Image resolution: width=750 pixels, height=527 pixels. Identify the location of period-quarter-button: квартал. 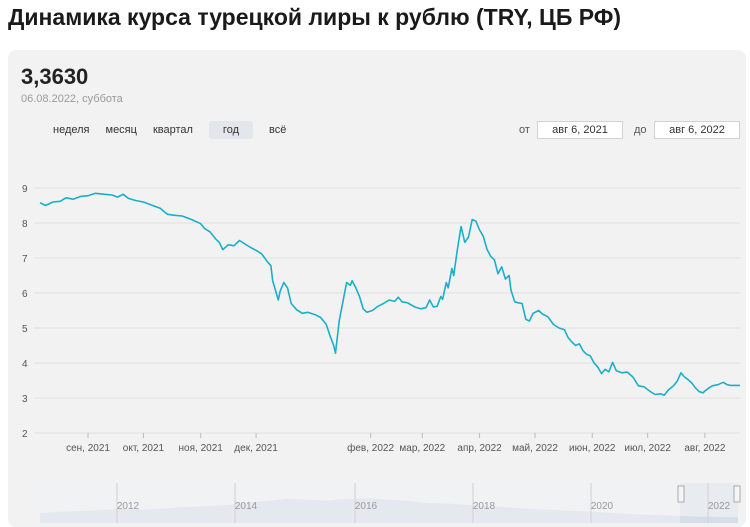
(172, 130).